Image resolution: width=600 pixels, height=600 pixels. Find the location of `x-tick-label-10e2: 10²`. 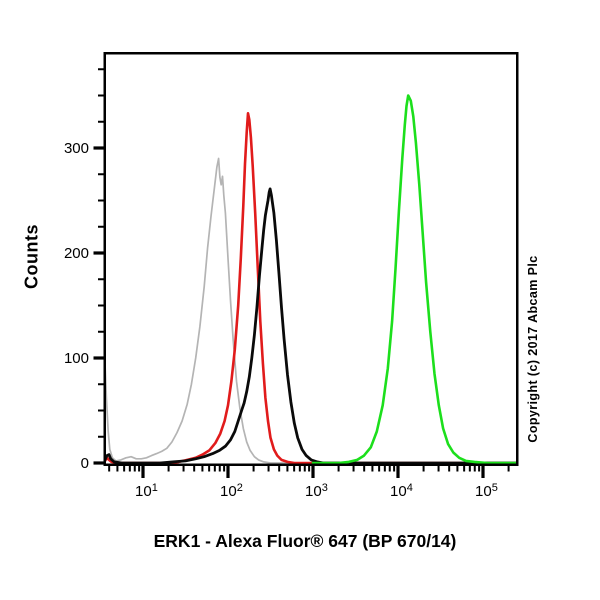

x-tick-label-10e2: 10² is located at coordinates (231, 490).